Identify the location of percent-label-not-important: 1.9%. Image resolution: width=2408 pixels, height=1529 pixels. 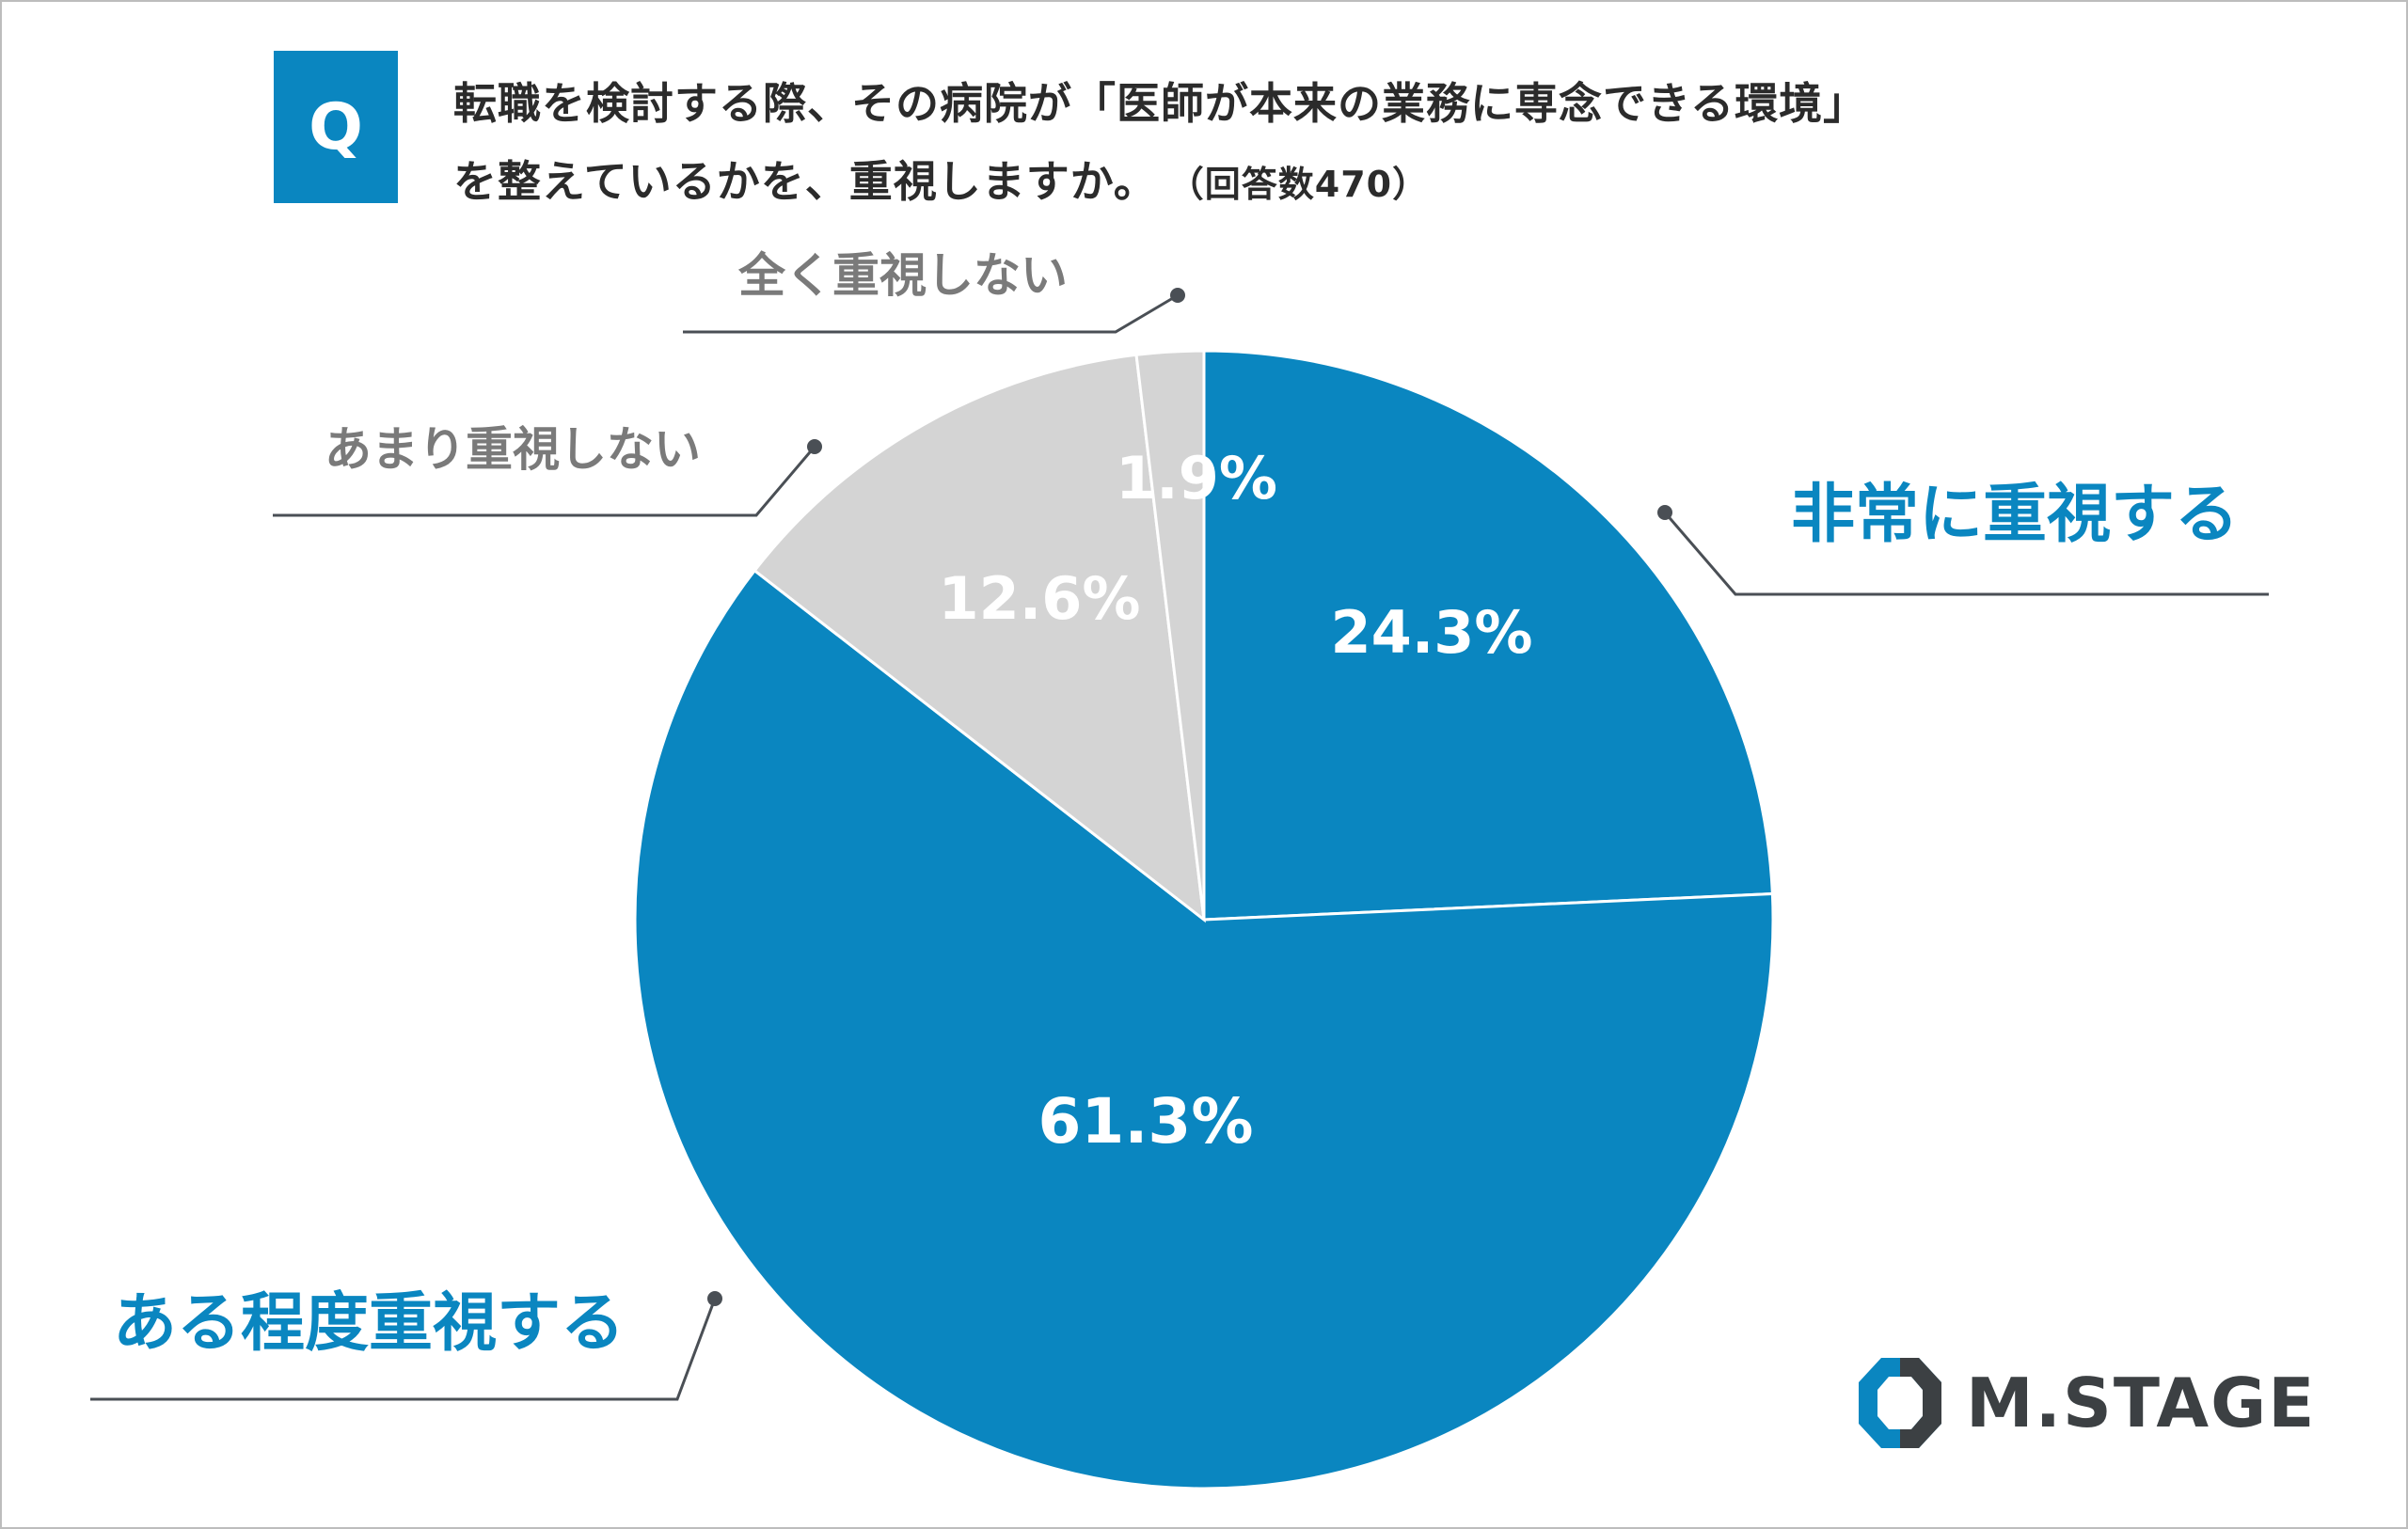
(1196, 478).